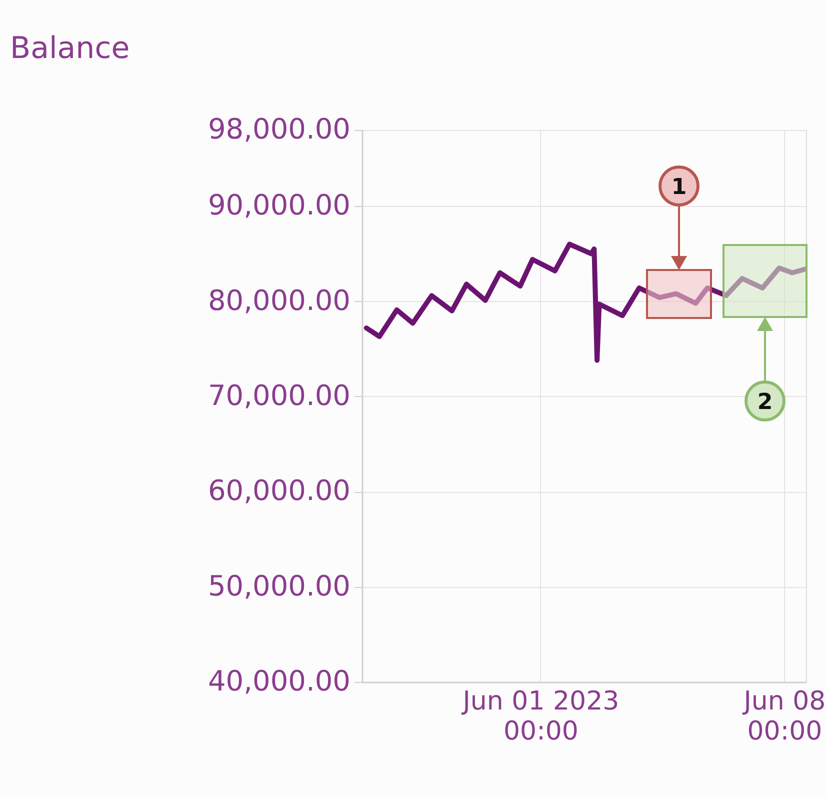 This screenshot has height=796, width=826. I want to click on y-tick-label: 40,000.00, so click(279, 681).